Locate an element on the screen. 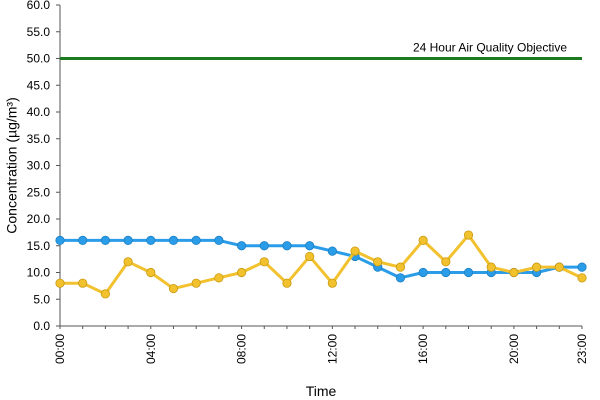  y-tick-label: 20.0 is located at coordinates (39, 219).